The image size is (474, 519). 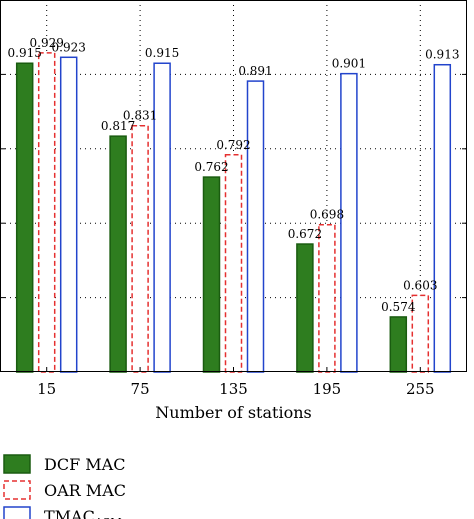 I want to click on x-tick-label: 15, so click(x=46, y=389).